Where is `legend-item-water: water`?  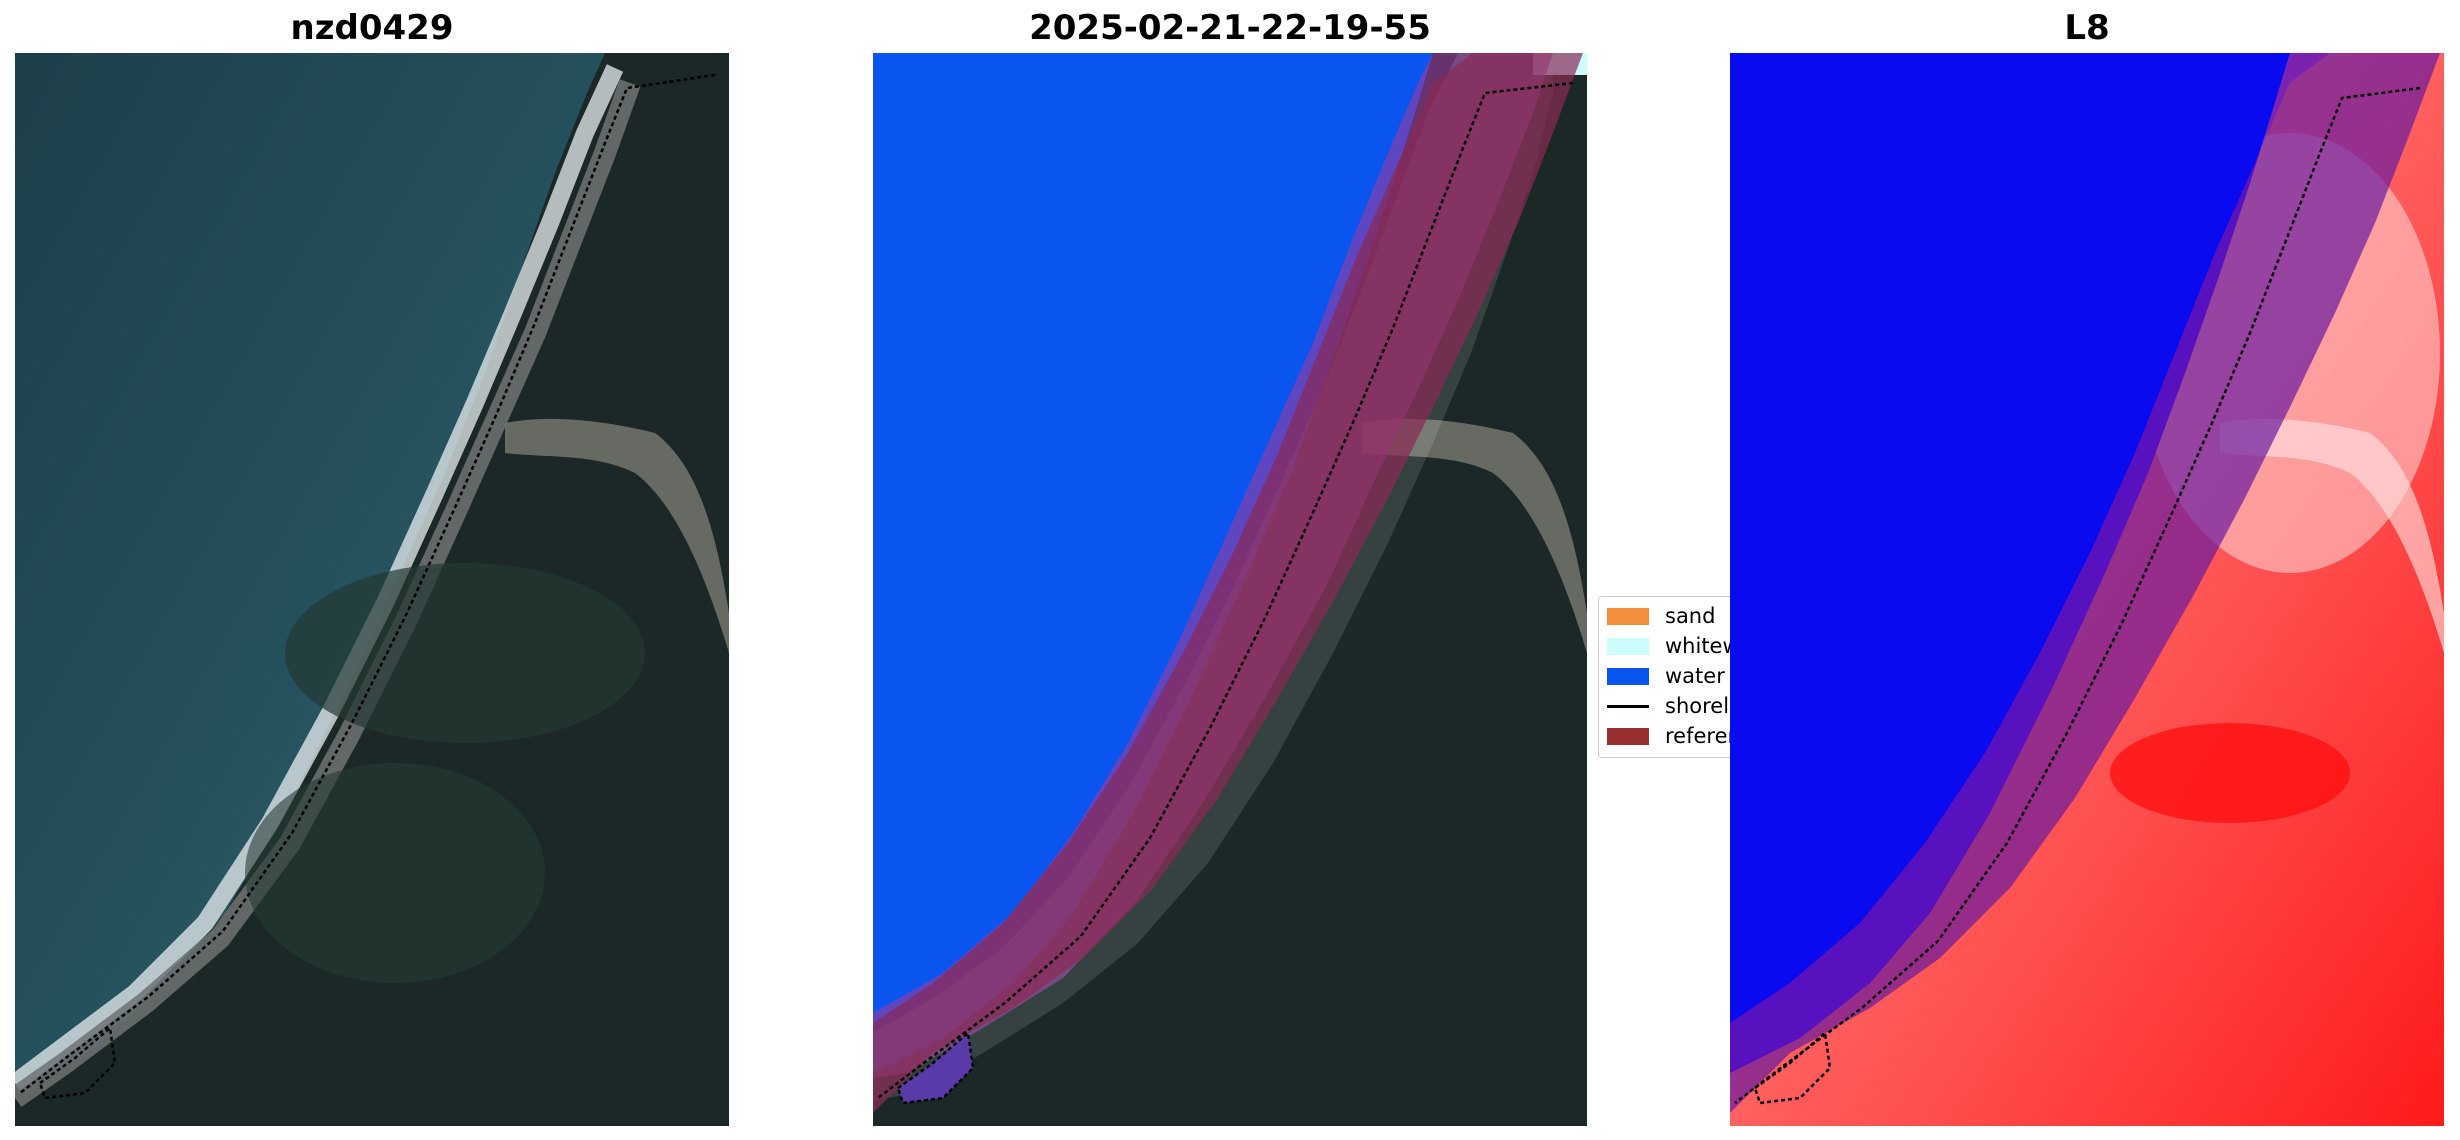
legend-item-water: water is located at coordinates (1666, 676).